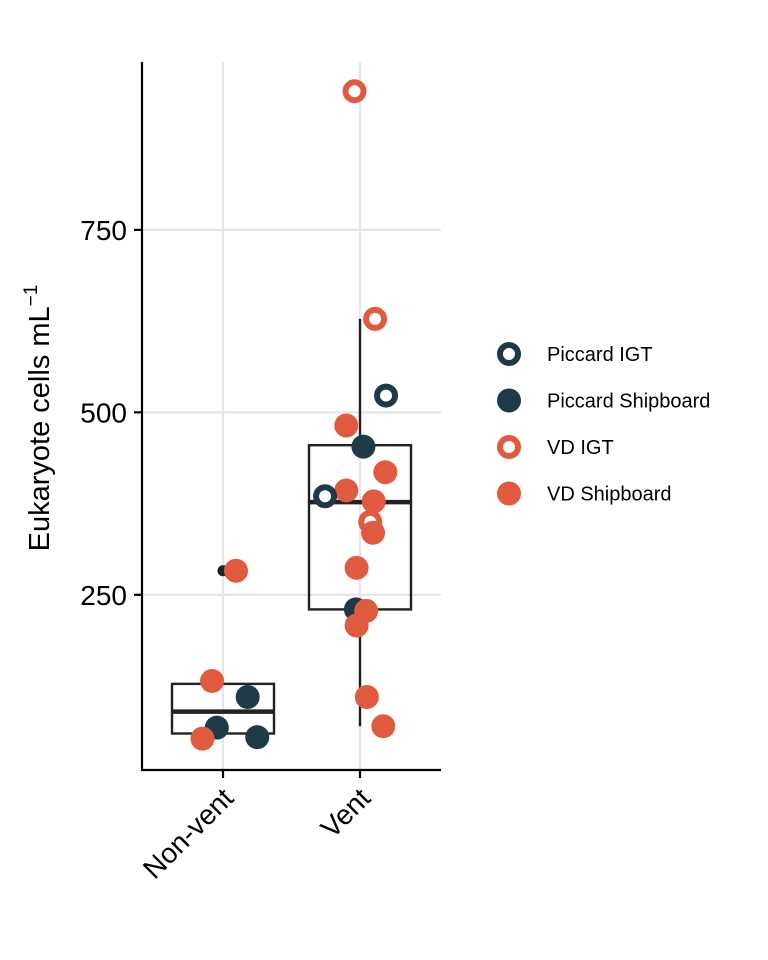 This screenshot has width=768, height=960. I want to click on legend-item-vd-shipboard: VD Shipboard, so click(584, 493).